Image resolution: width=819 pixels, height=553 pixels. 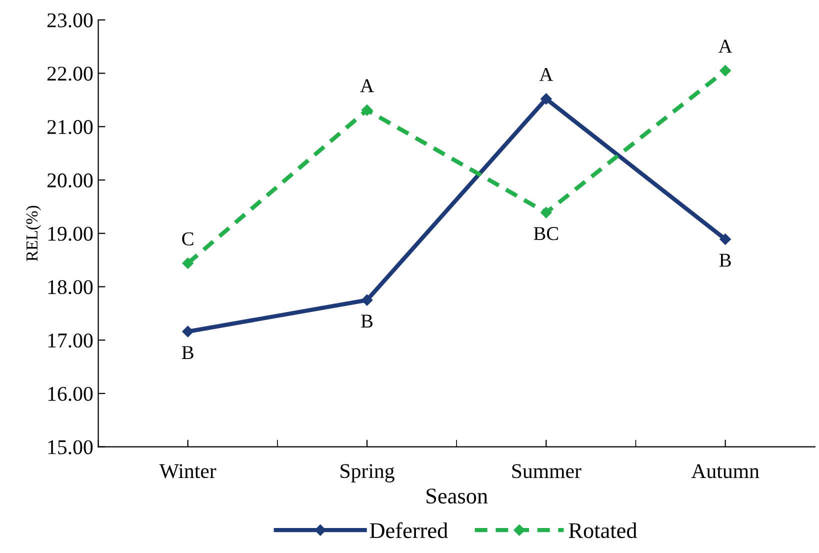 What do you see at coordinates (457, 496) in the screenshot?
I see `x-axis-title: Season` at bounding box center [457, 496].